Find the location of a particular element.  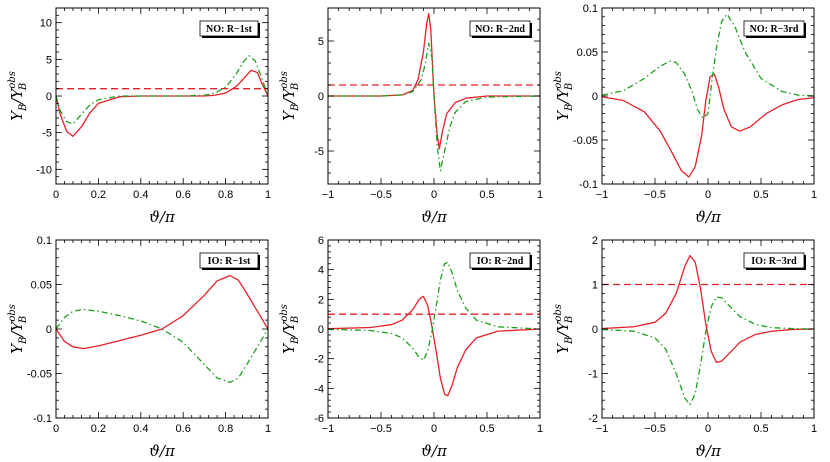

tag-label: IO: R−3rd is located at coordinates (774, 261).